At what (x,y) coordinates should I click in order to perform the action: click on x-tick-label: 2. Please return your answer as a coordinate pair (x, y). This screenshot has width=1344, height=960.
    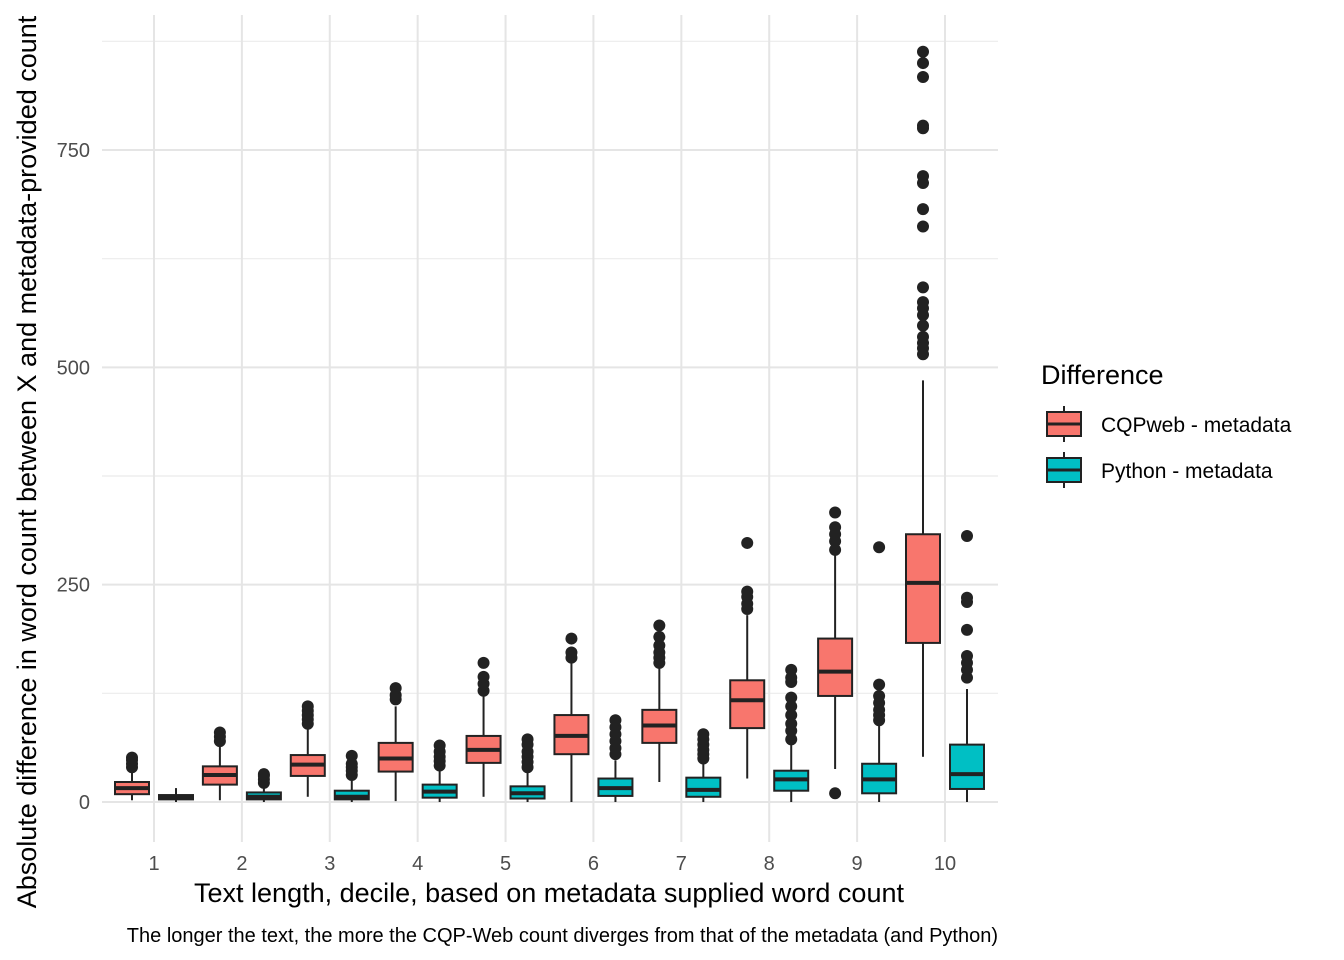
    Looking at the image, I should click on (241, 864).